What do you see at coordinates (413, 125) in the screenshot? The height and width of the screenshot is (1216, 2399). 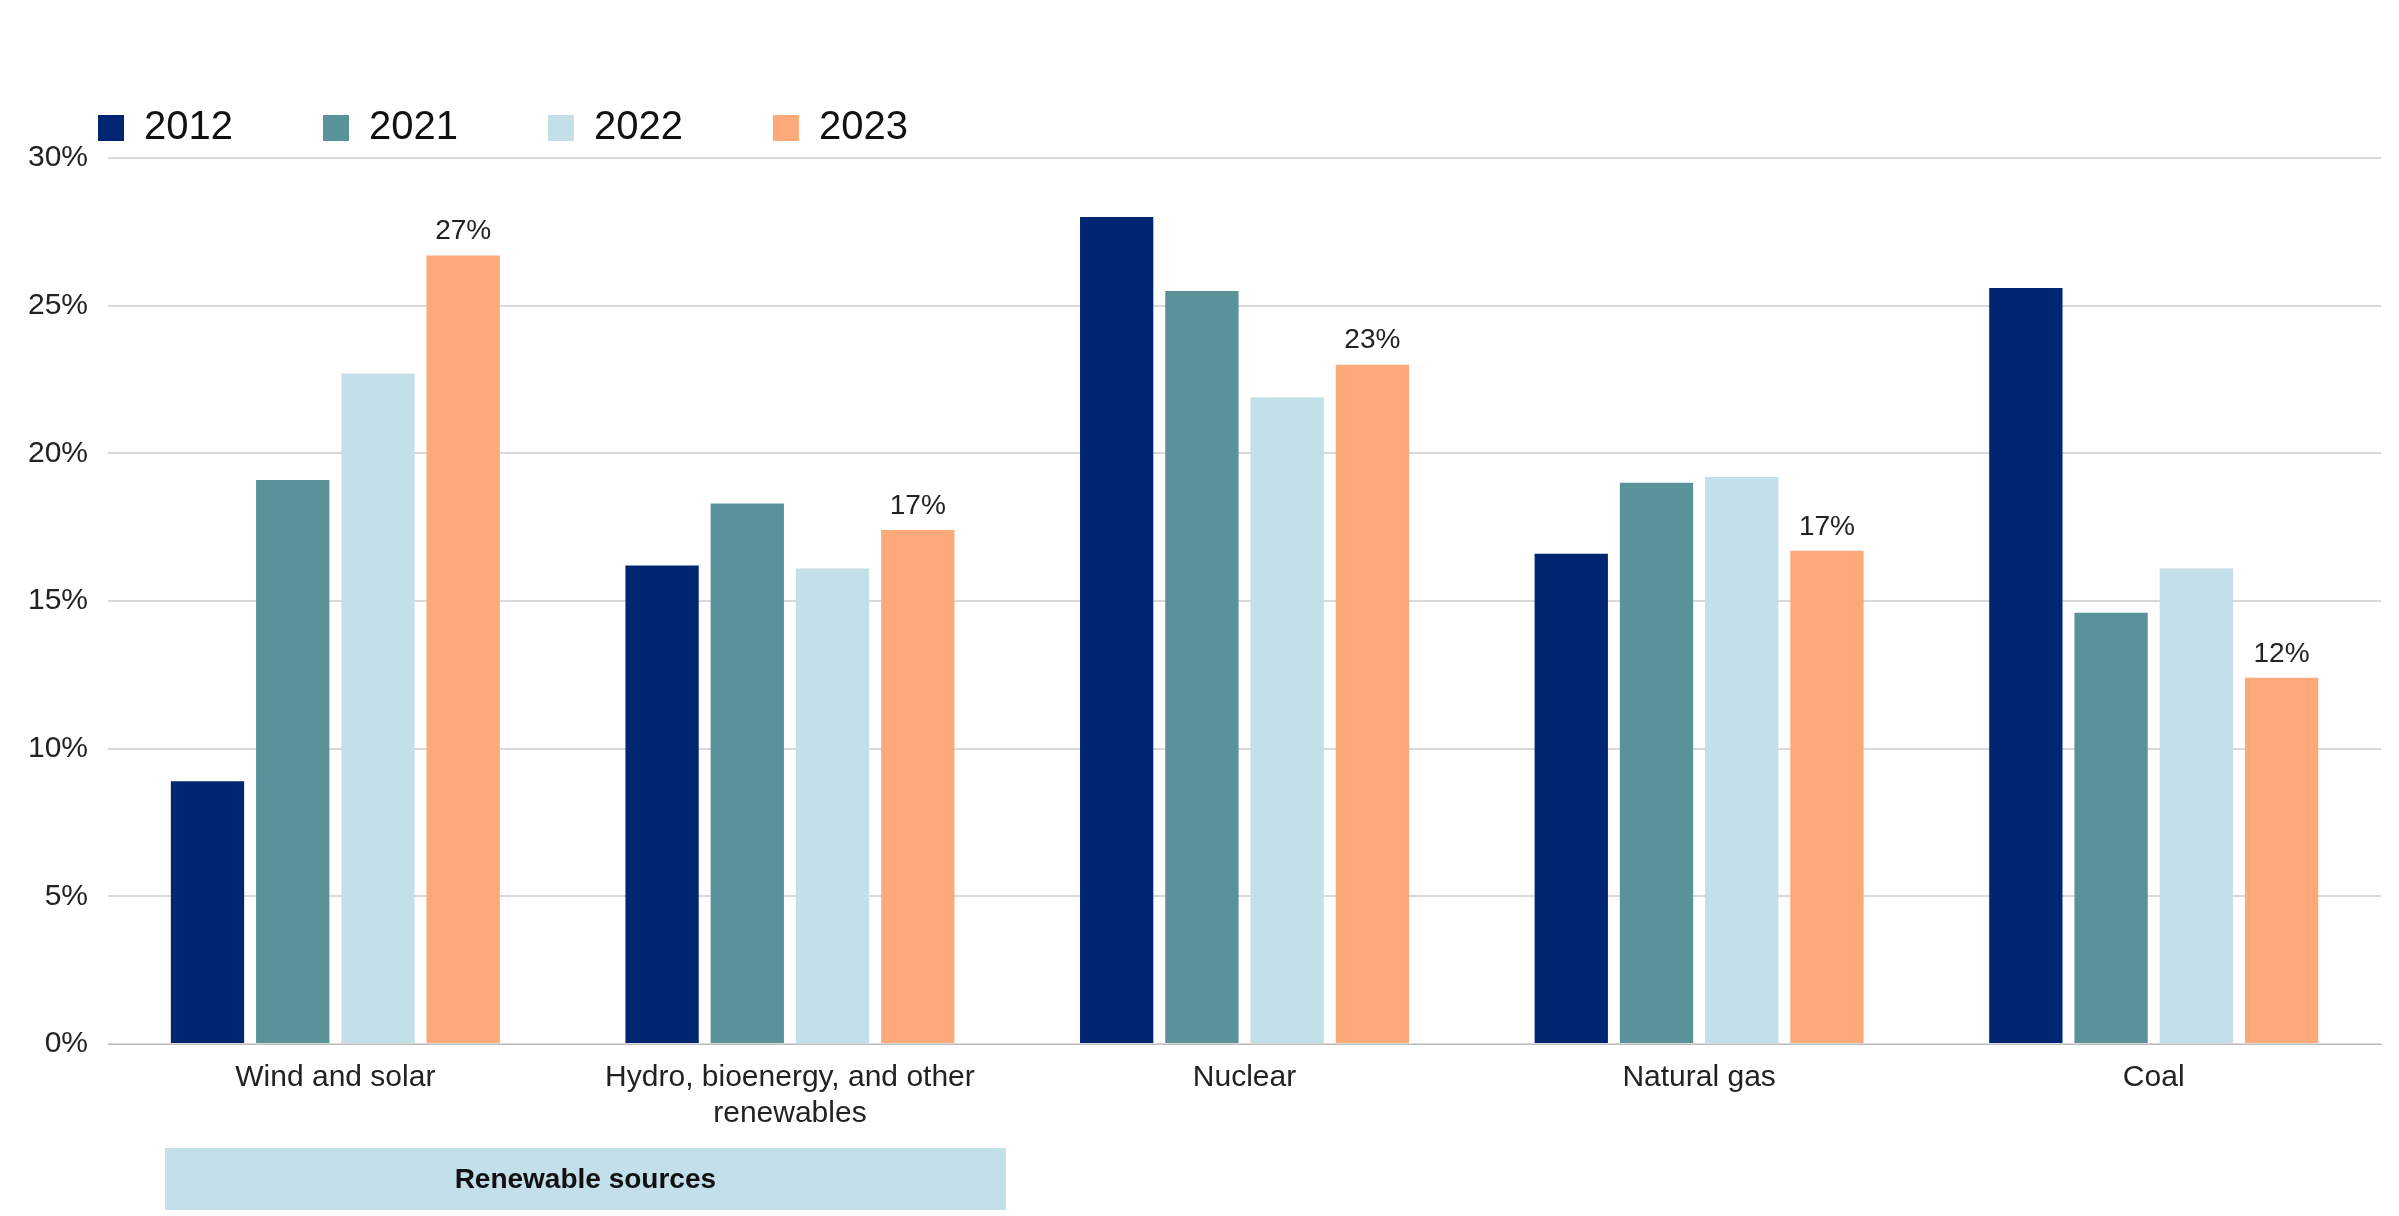 I see `legend-label: 2021` at bounding box center [413, 125].